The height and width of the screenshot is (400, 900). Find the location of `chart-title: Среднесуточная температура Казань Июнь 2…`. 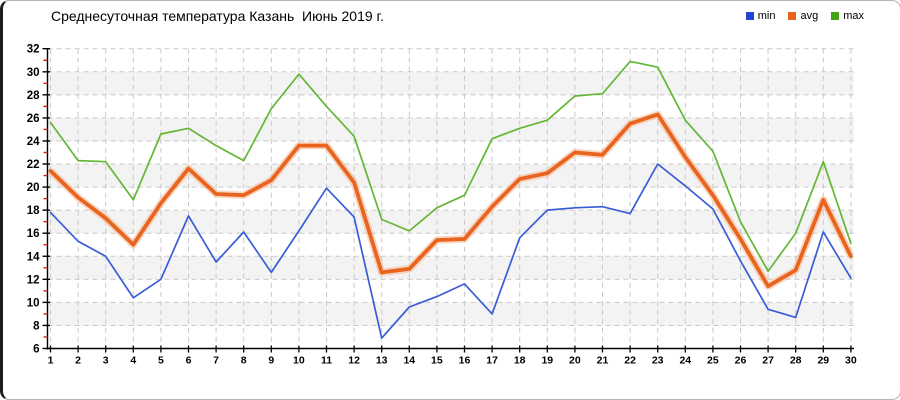

chart-title: Среднесуточная температура Казань Июнь 2… is located at coordinates (217, 16).